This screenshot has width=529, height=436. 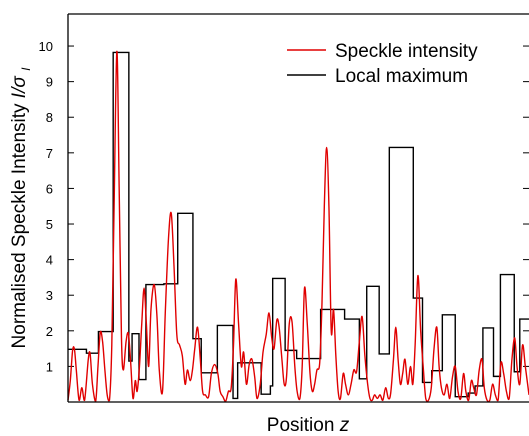 I want to click on y-tick-label: 2, so click(x=49, y=331).